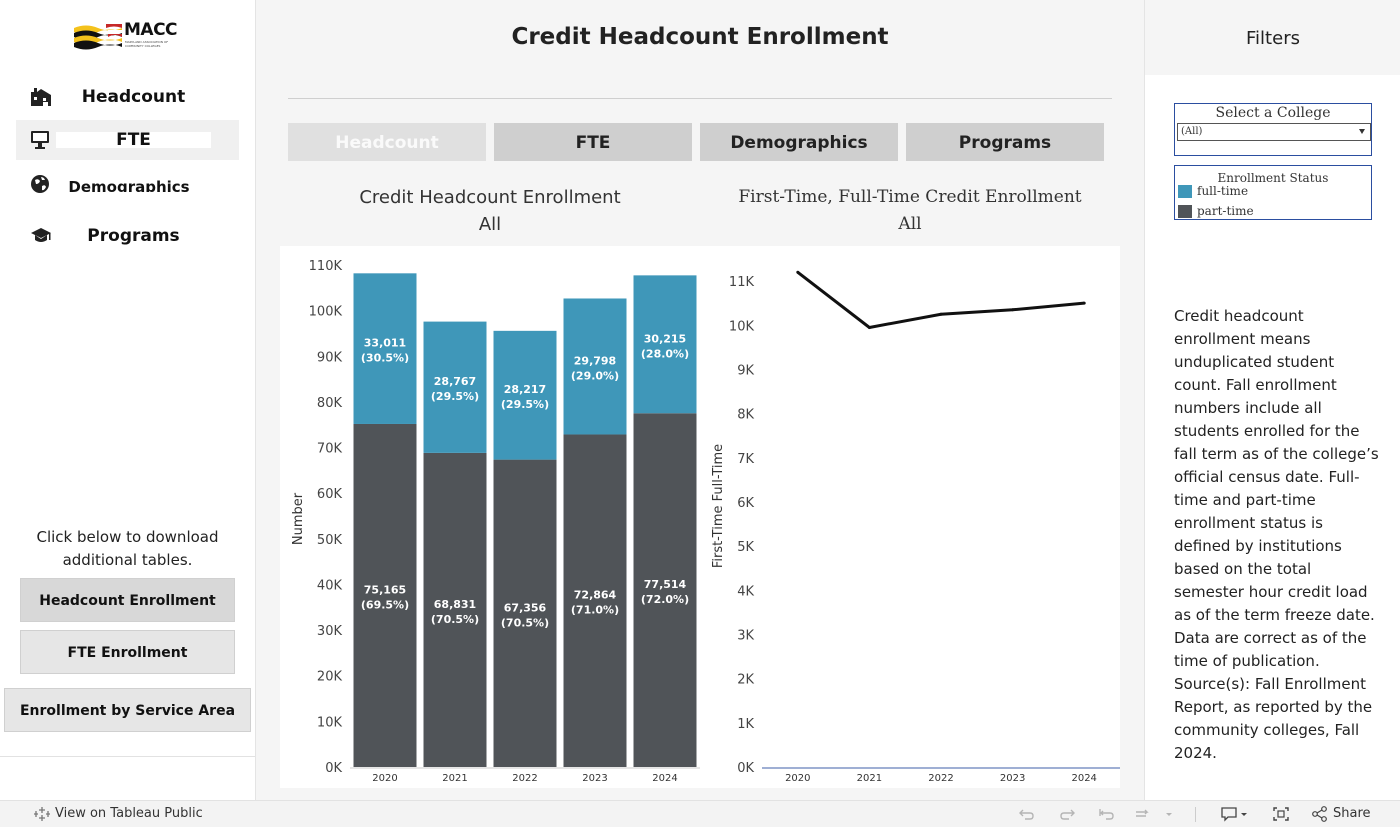  What do you see at coordinates (133, 236) in the screenshot?
I see `nav-label-programs: Programs` at bounding box center [133, 236].